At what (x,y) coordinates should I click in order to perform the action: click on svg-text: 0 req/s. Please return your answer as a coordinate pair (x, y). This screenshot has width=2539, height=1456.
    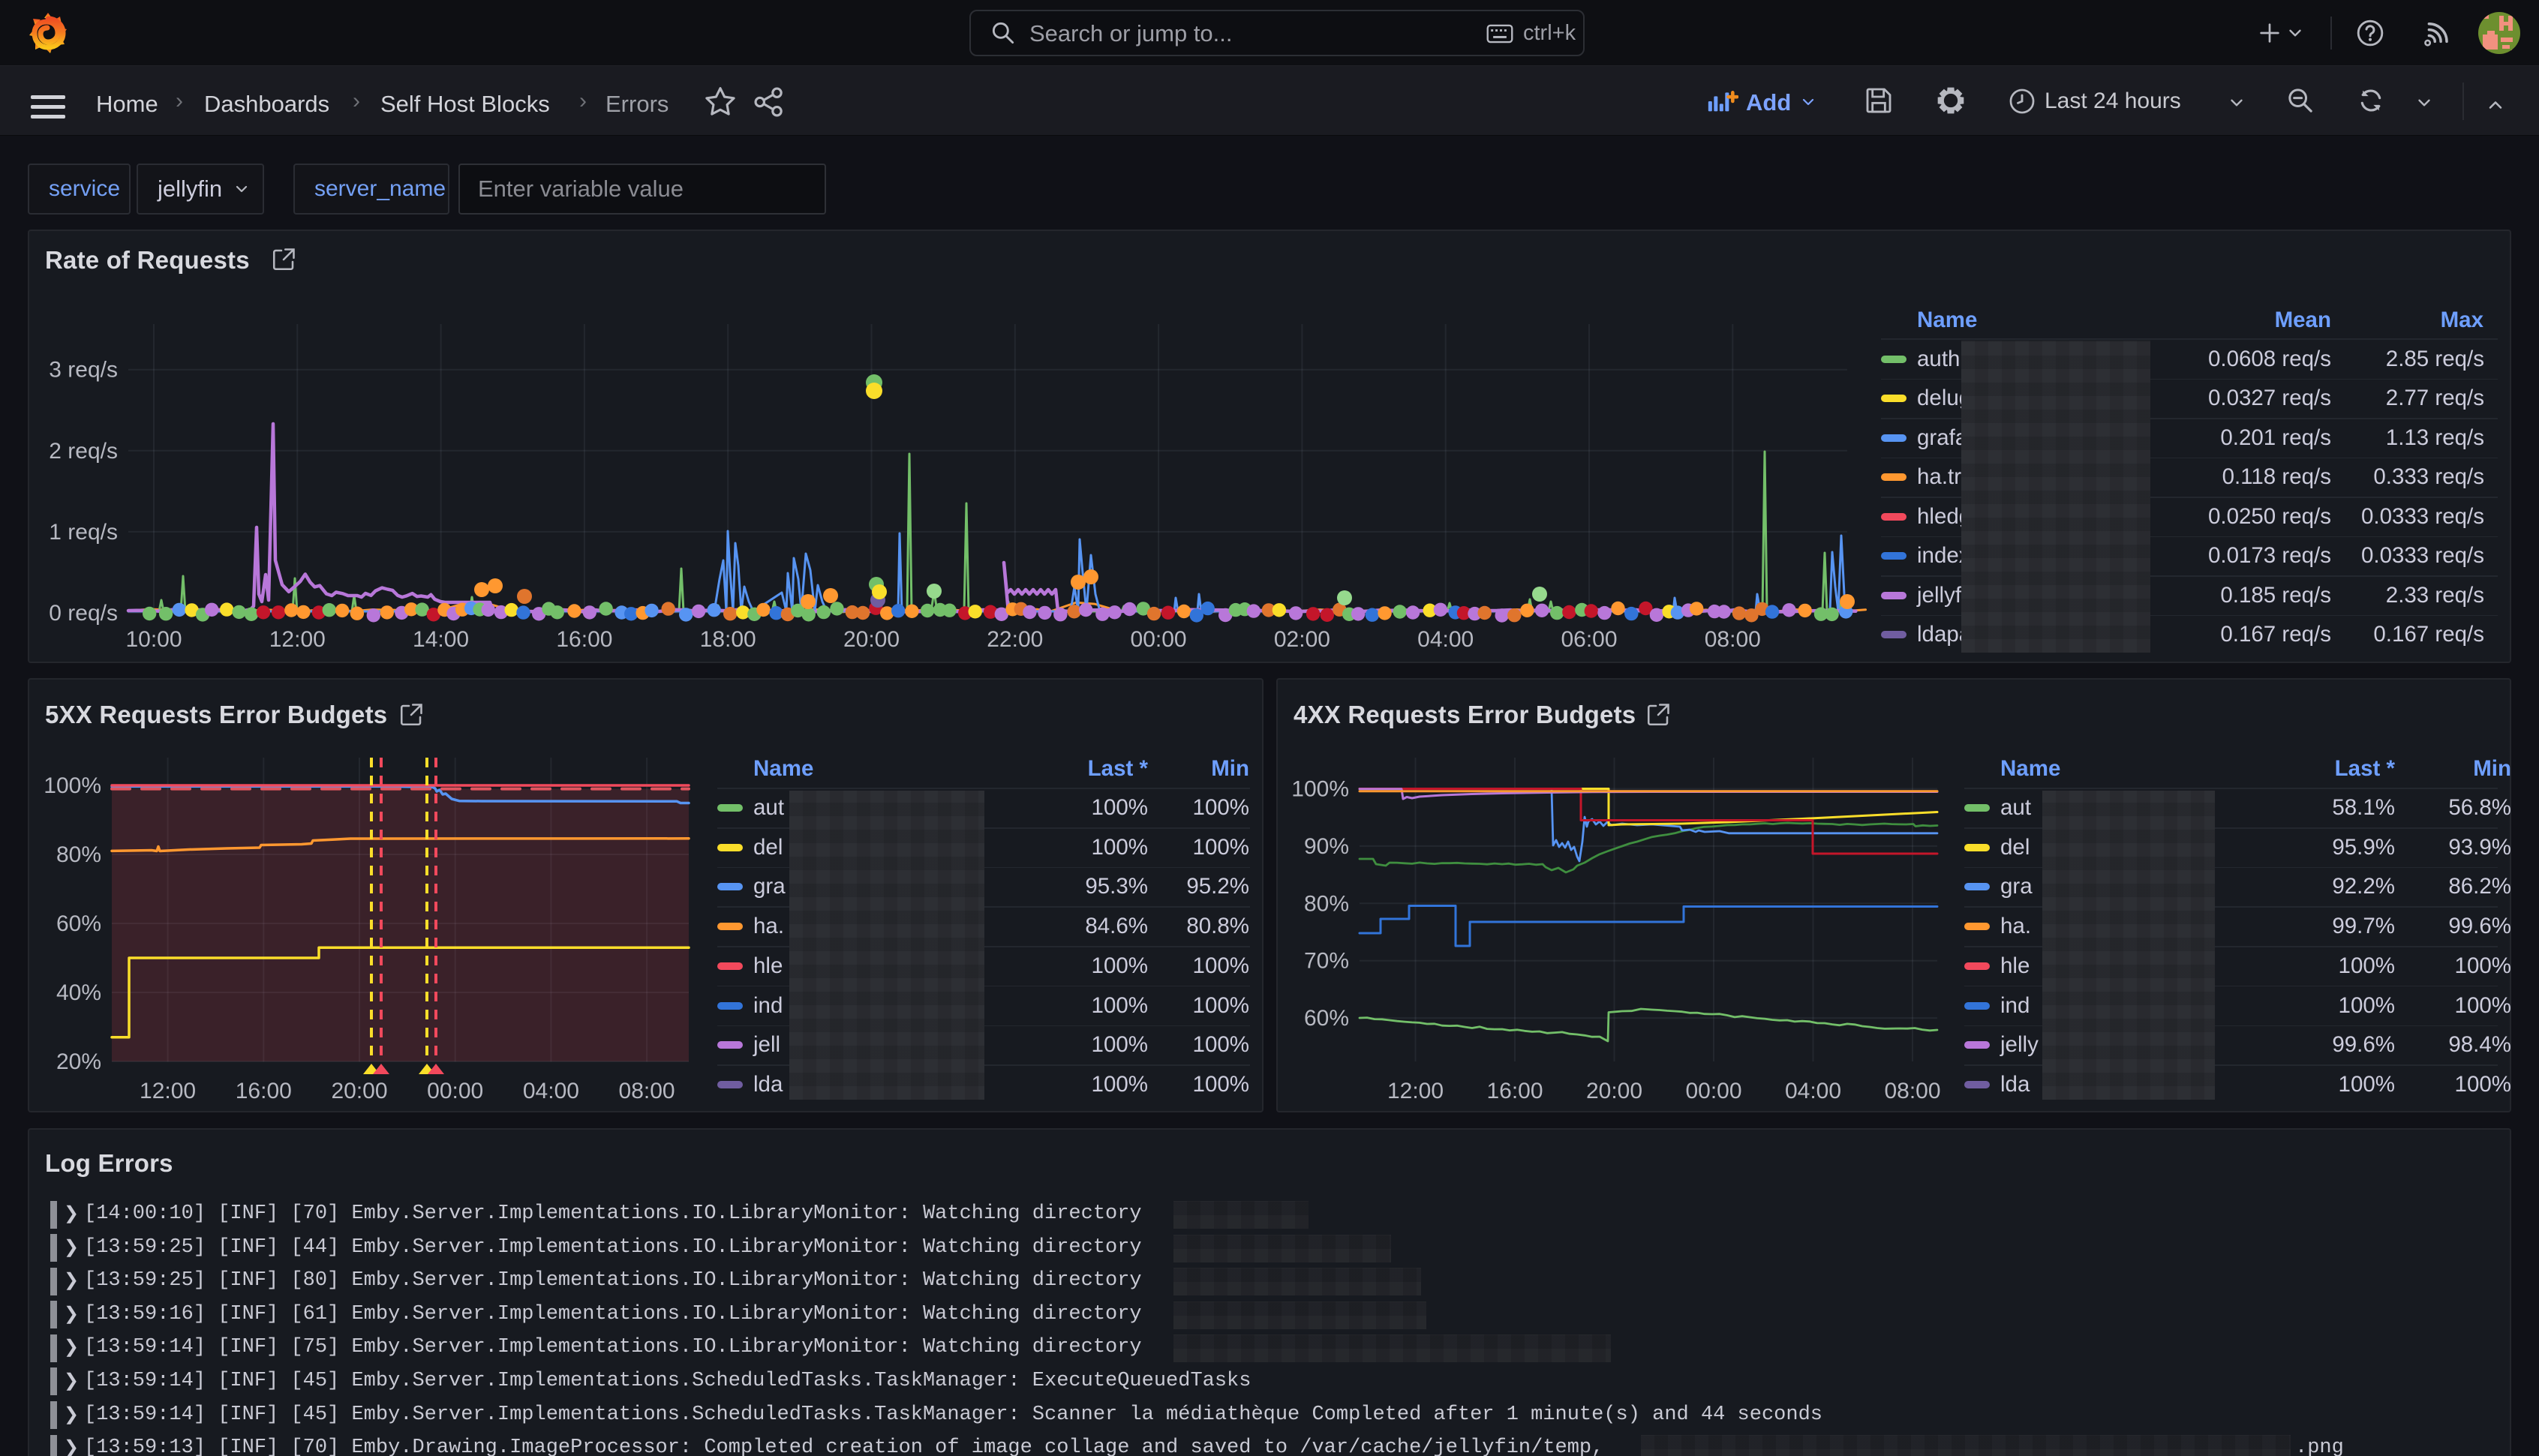
    Looking at the image, I should click on (83, 613).